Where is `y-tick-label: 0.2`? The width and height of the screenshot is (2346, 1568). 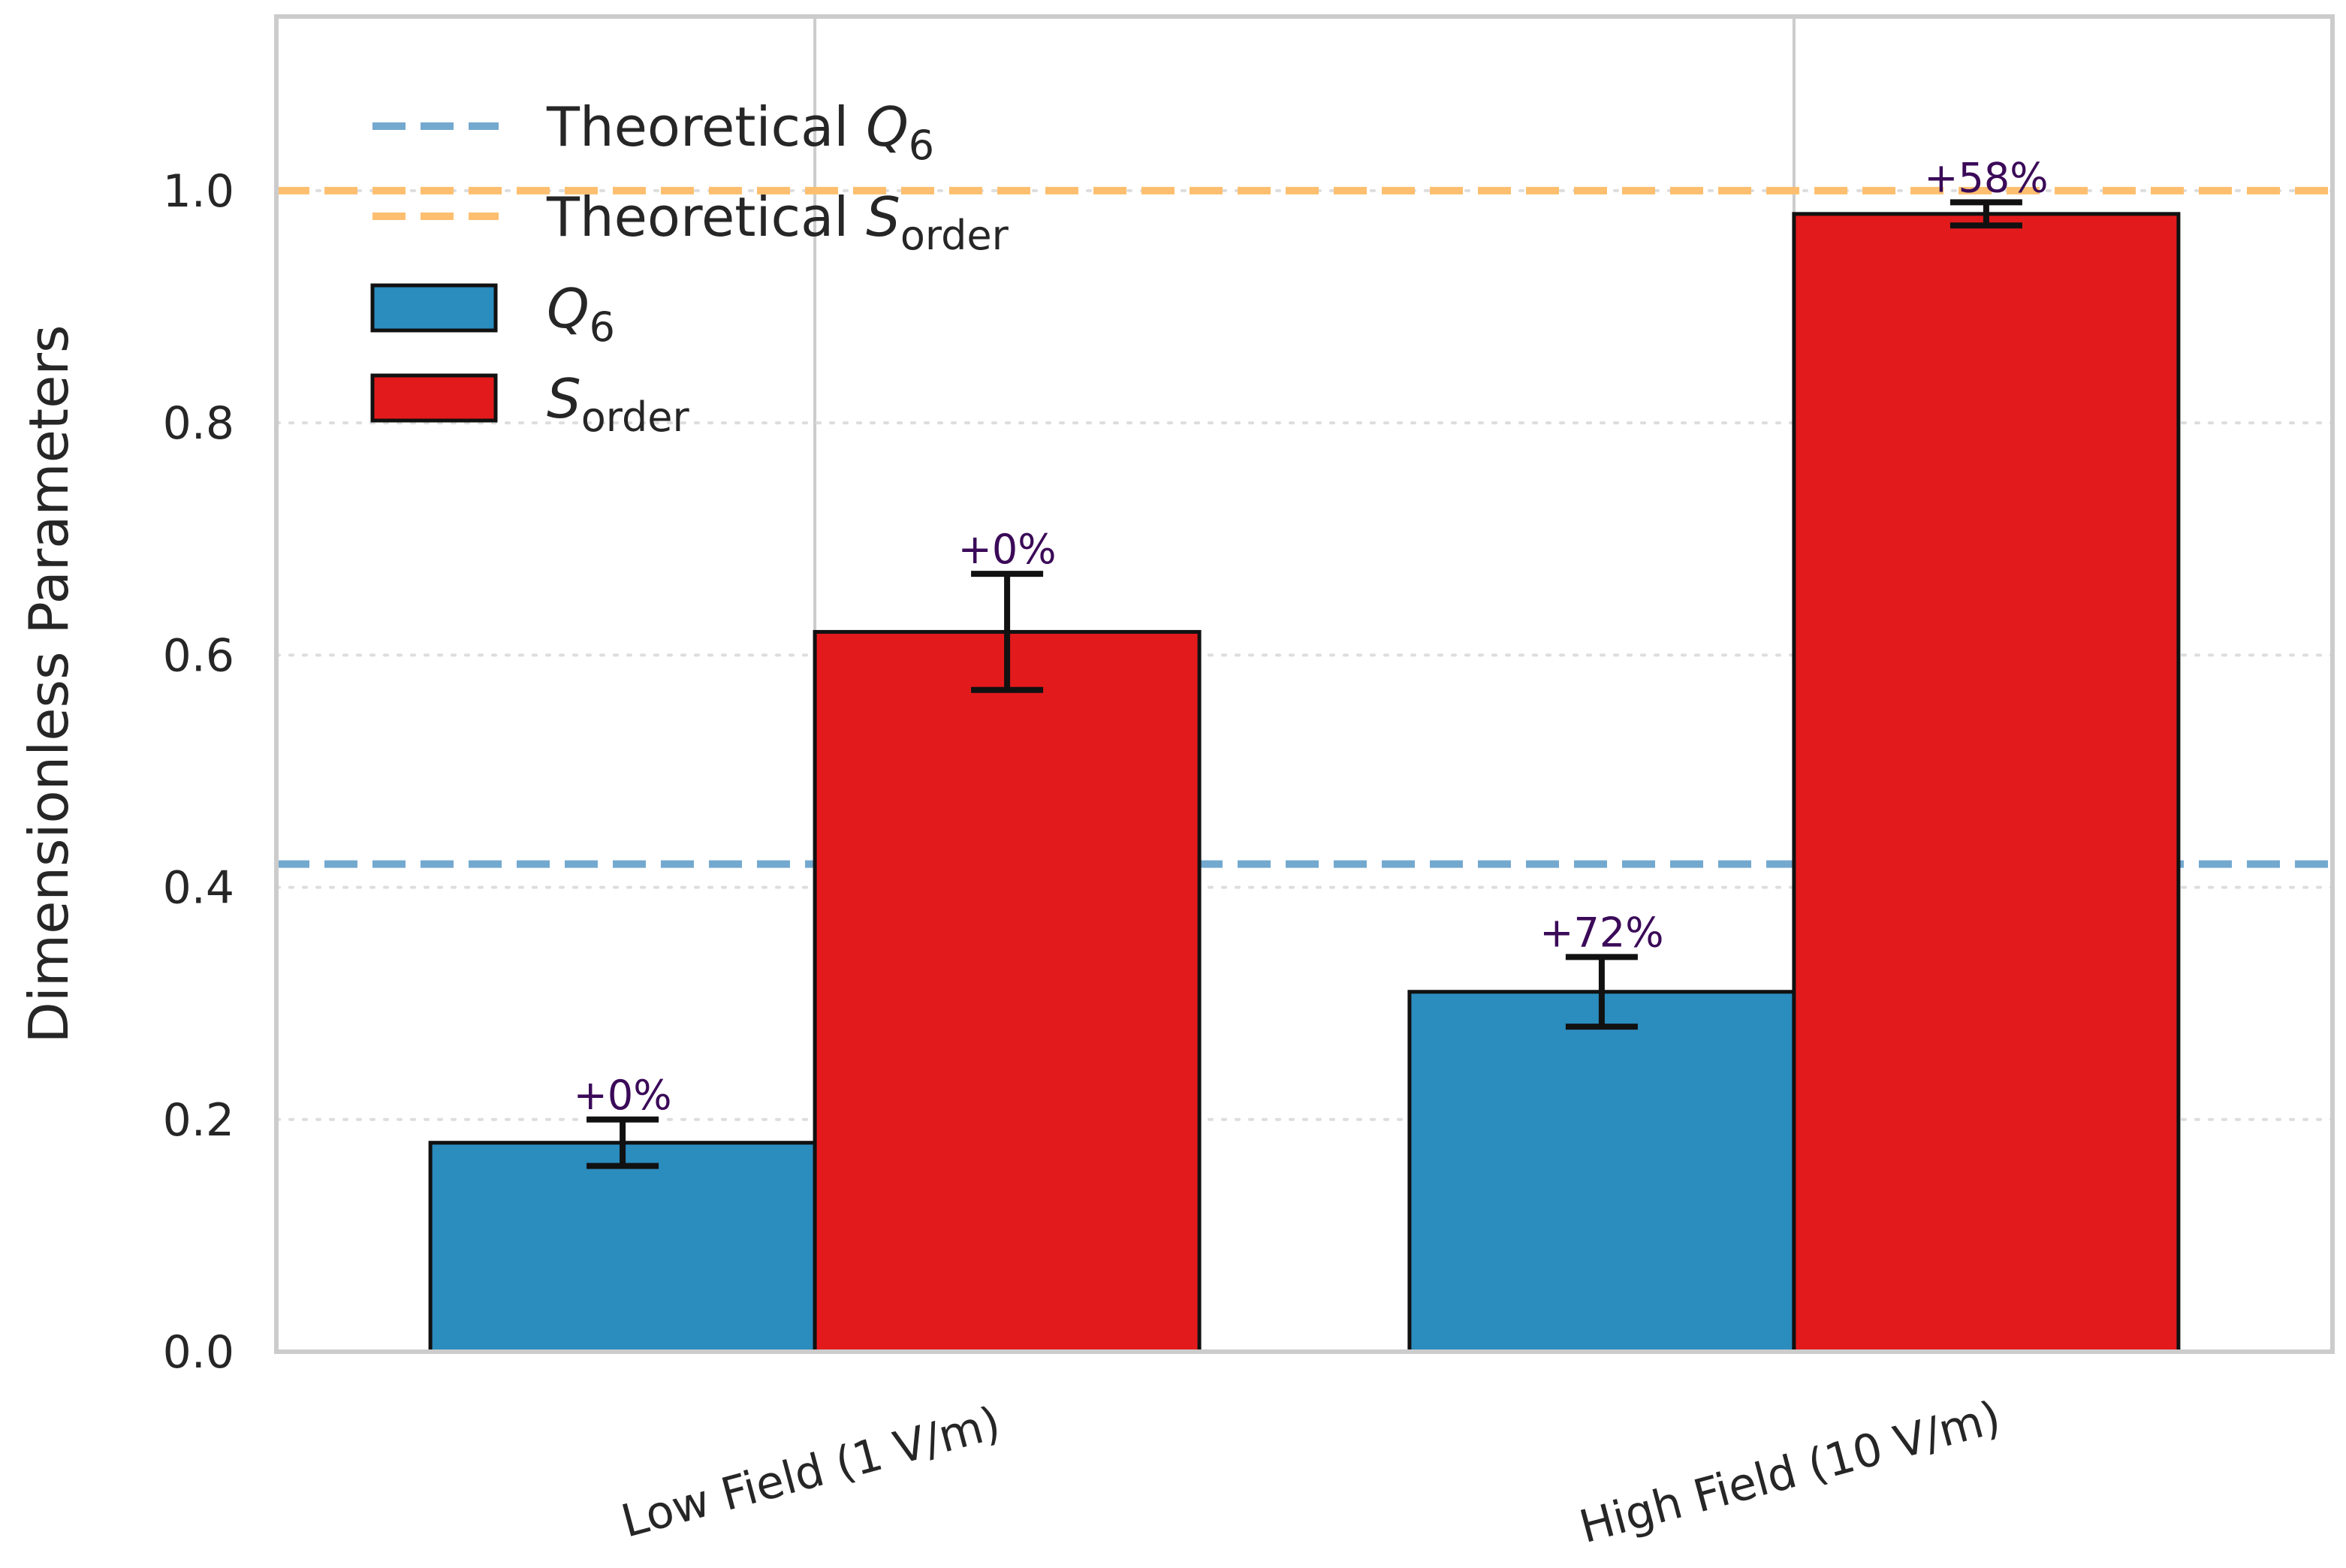
y-tick-label: 0.2 is located at coordinates (198, 1120).